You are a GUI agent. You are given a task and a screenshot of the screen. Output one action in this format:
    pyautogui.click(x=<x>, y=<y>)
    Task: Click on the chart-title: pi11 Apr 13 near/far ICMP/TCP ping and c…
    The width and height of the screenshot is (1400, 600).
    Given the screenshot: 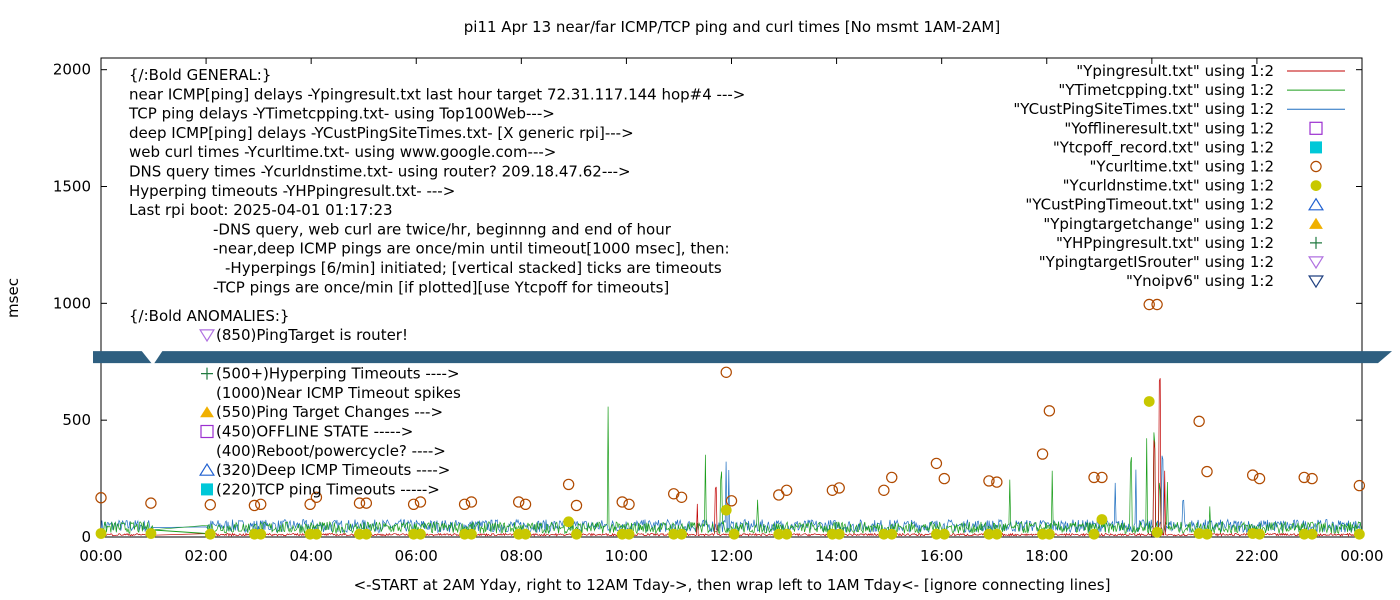 What is the action you would take?
    pyautogui.click(x=732, y=27)
    